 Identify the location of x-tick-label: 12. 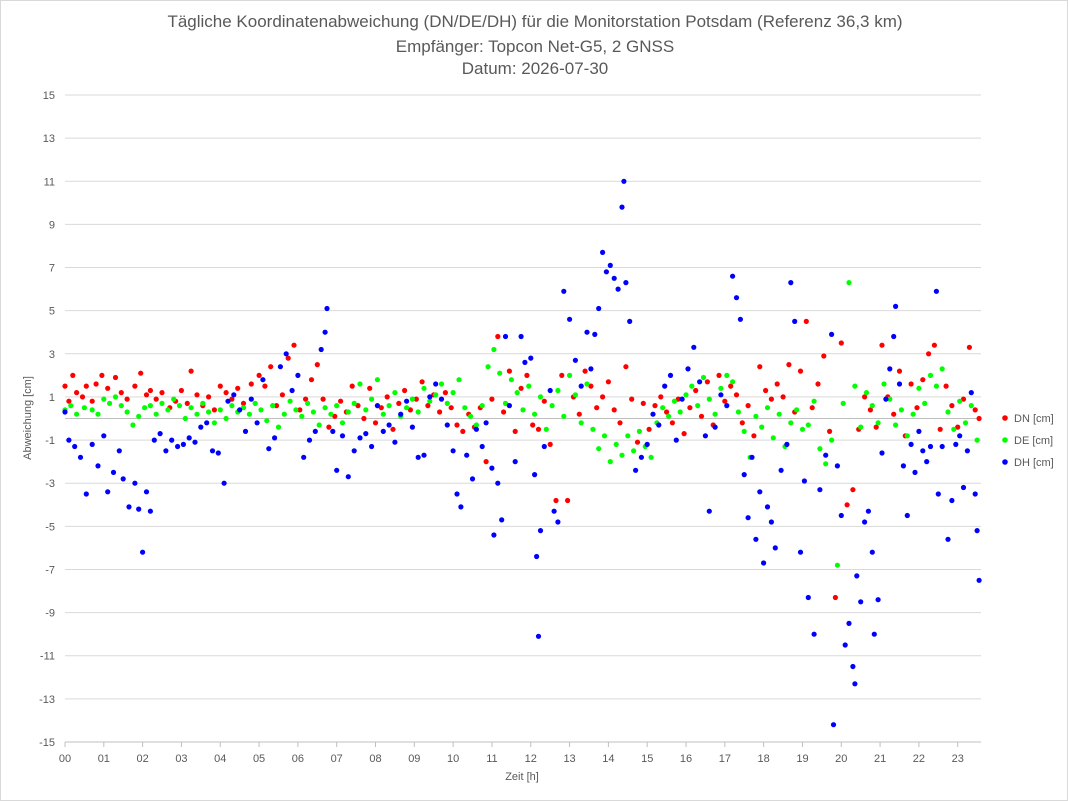
(531, 759).